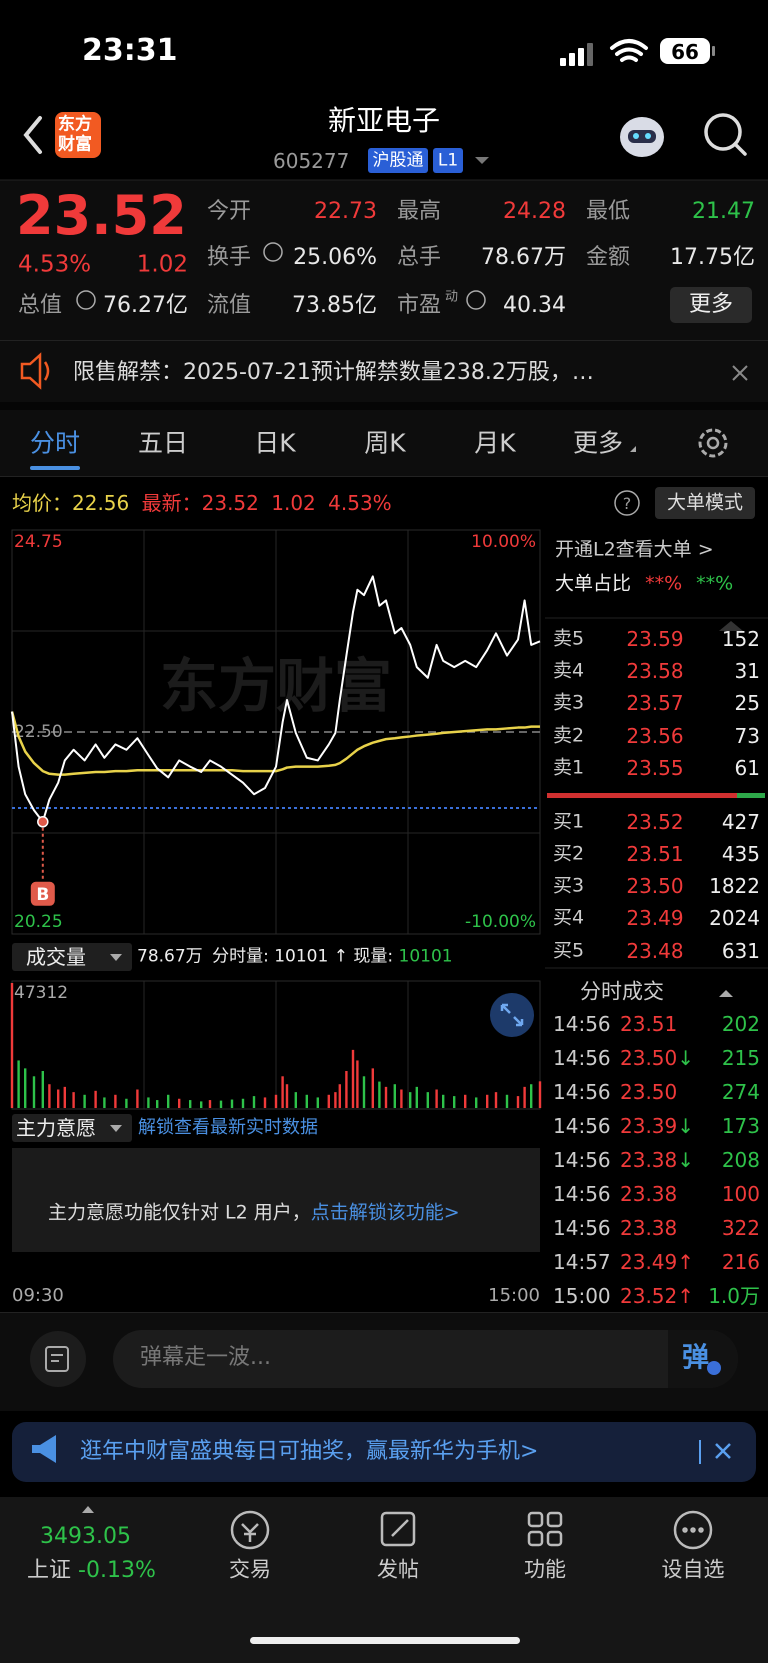  Describe the element at coordinates (85, 1536) in the screenshot. I see `index-value: 3493.05` at that location.